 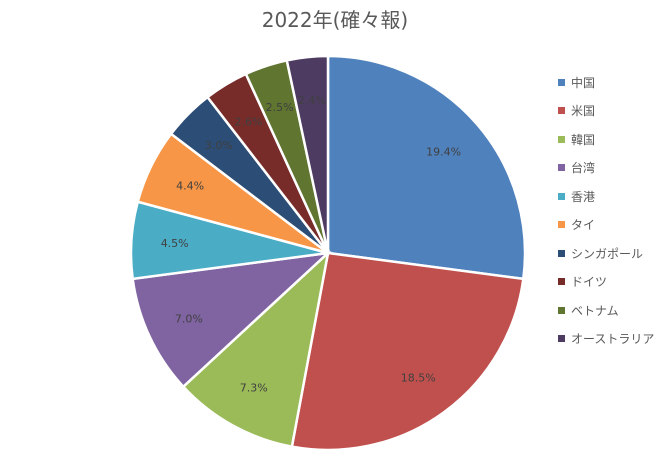 I want to click on legend-label: タイ, so click(x=583, y=225).